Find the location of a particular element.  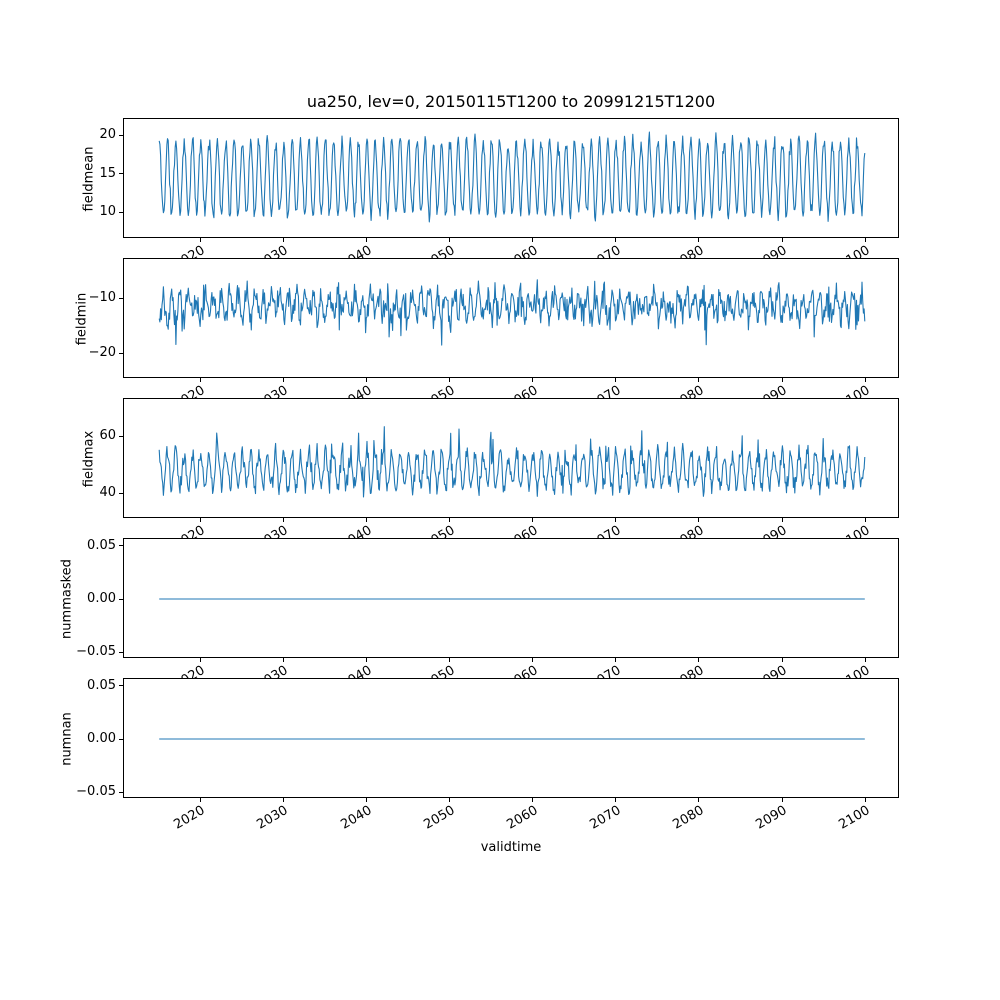

y-tick-label: −10 is located at coordinates (102, 298).